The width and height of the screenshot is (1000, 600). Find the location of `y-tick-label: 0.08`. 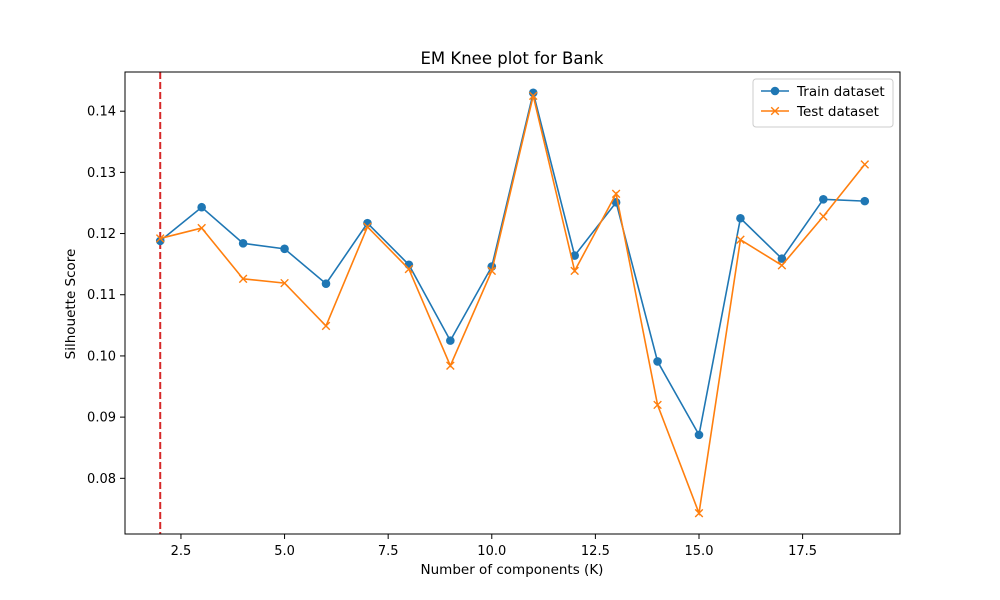

y-tick-label: 0.08 is located at coordinates (101, 479).